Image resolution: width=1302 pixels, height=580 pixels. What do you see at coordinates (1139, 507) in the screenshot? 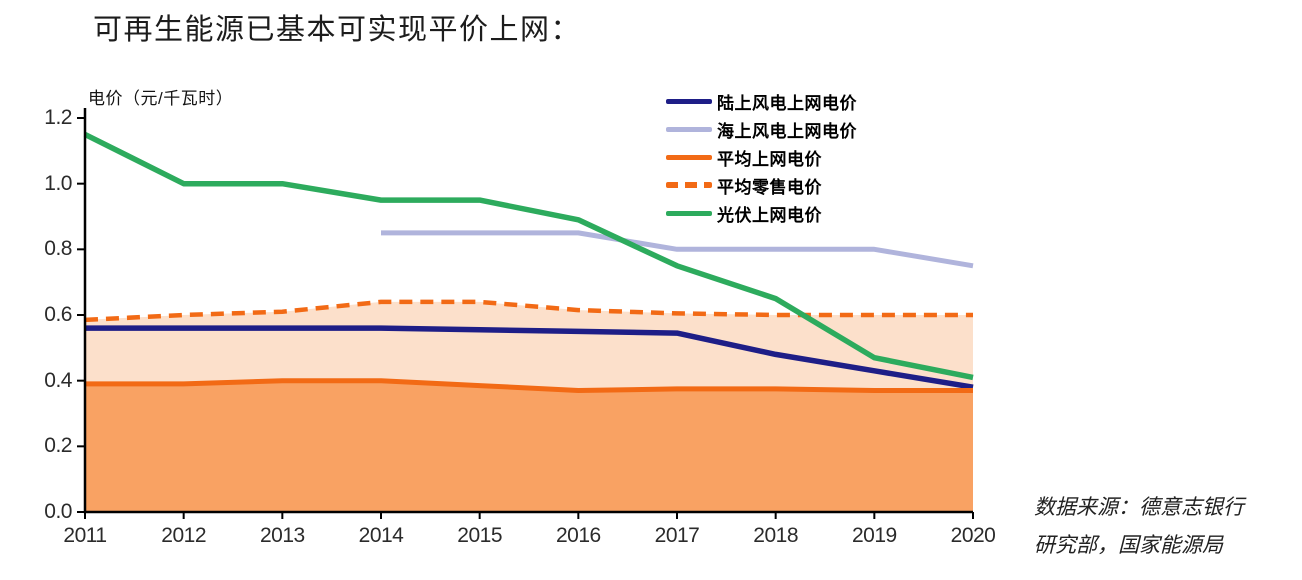
I see `data-source-line-1: 数据来源：德意志银行` at bounding box center [1139, 507].